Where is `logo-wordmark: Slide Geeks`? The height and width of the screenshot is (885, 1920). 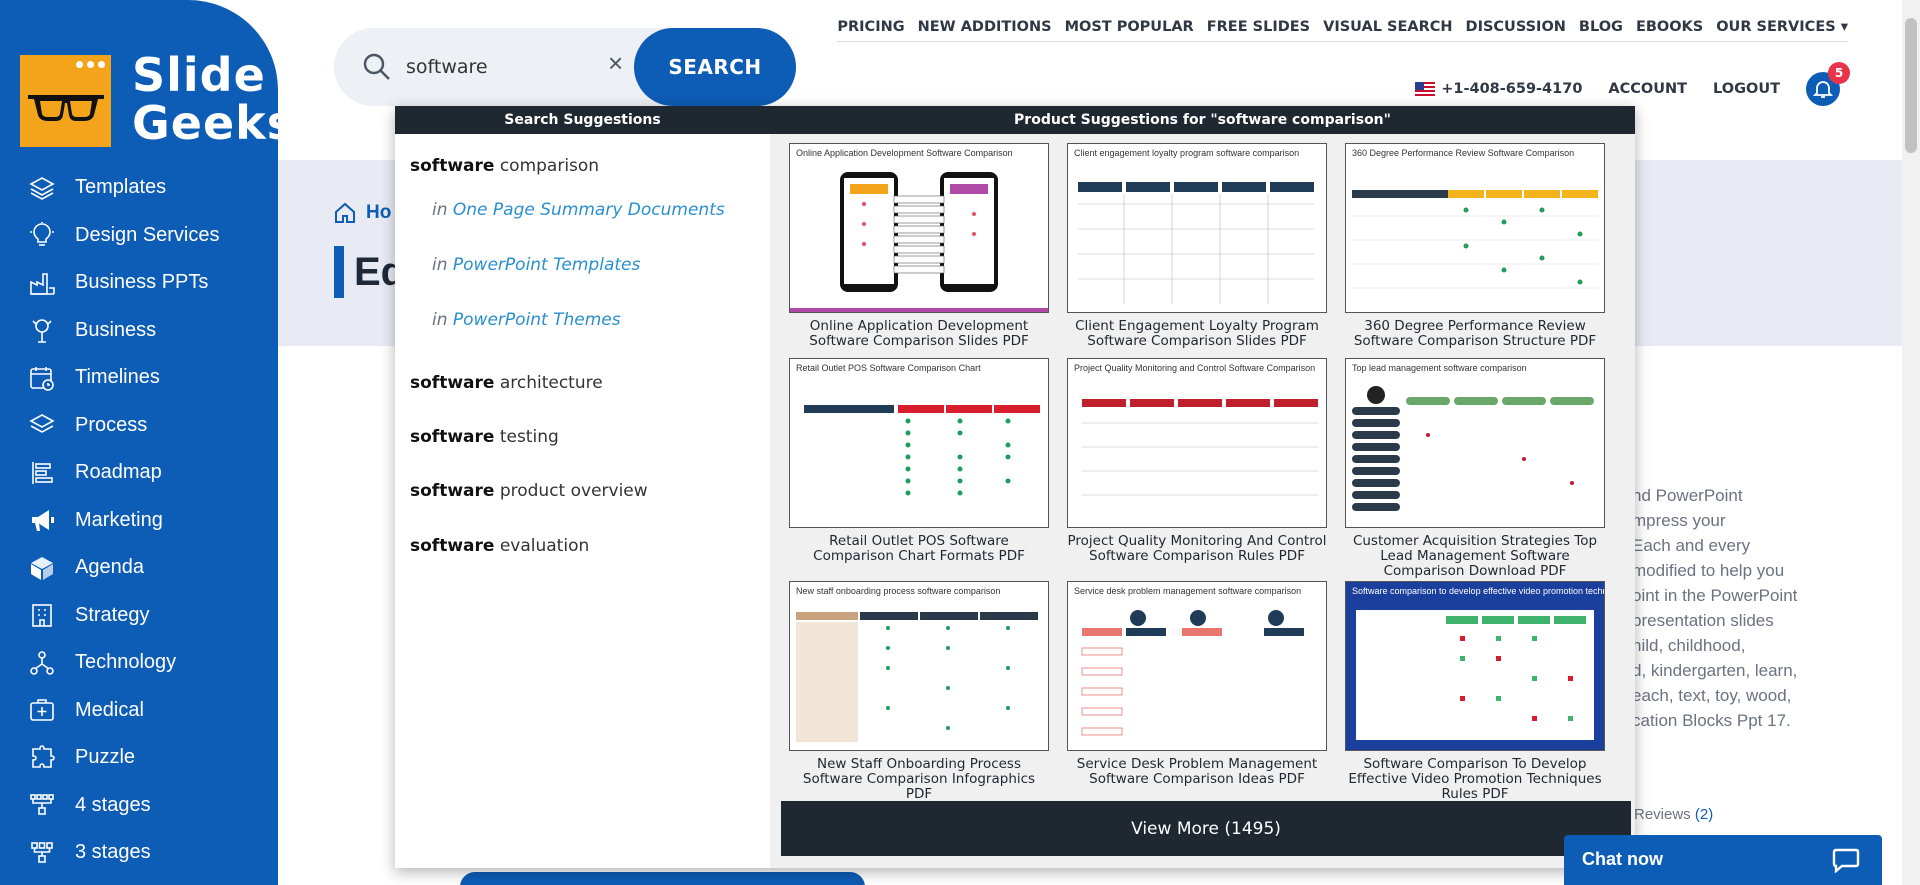 logo-wordmark: Slide Geeks is located at coordinates (214, 99).